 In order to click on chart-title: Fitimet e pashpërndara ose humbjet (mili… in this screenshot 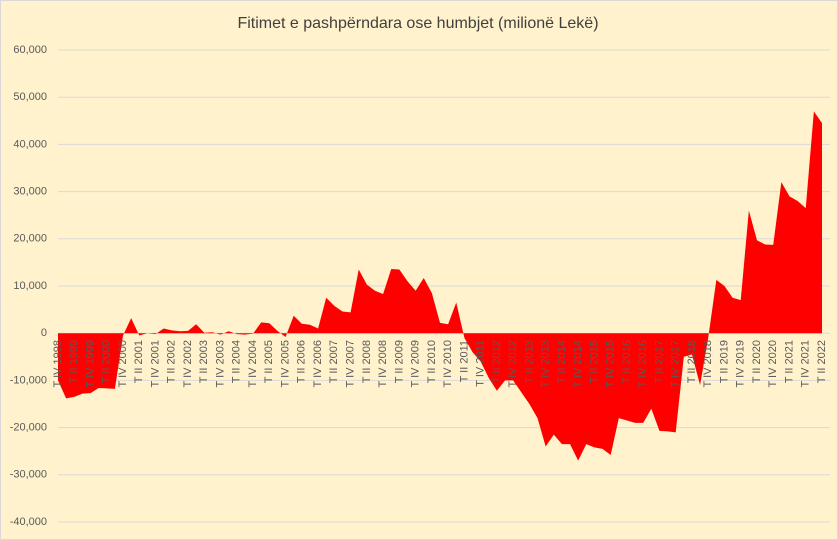, I will do `click(417, 23)`.